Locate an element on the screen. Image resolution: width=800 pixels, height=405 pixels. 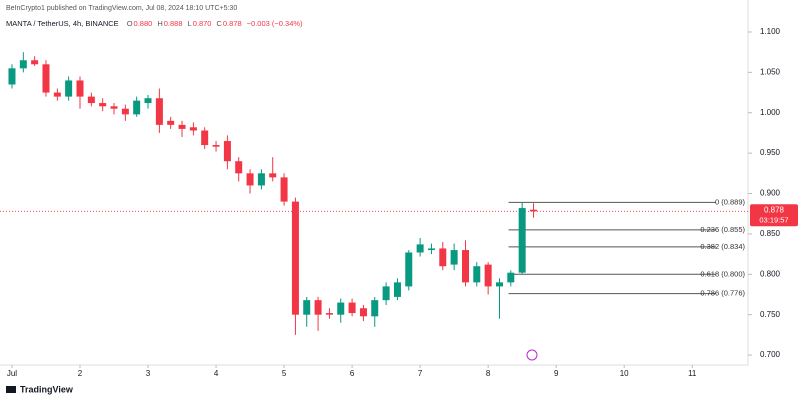
x-tick-label: 2 is located at coordinates (80, 373).